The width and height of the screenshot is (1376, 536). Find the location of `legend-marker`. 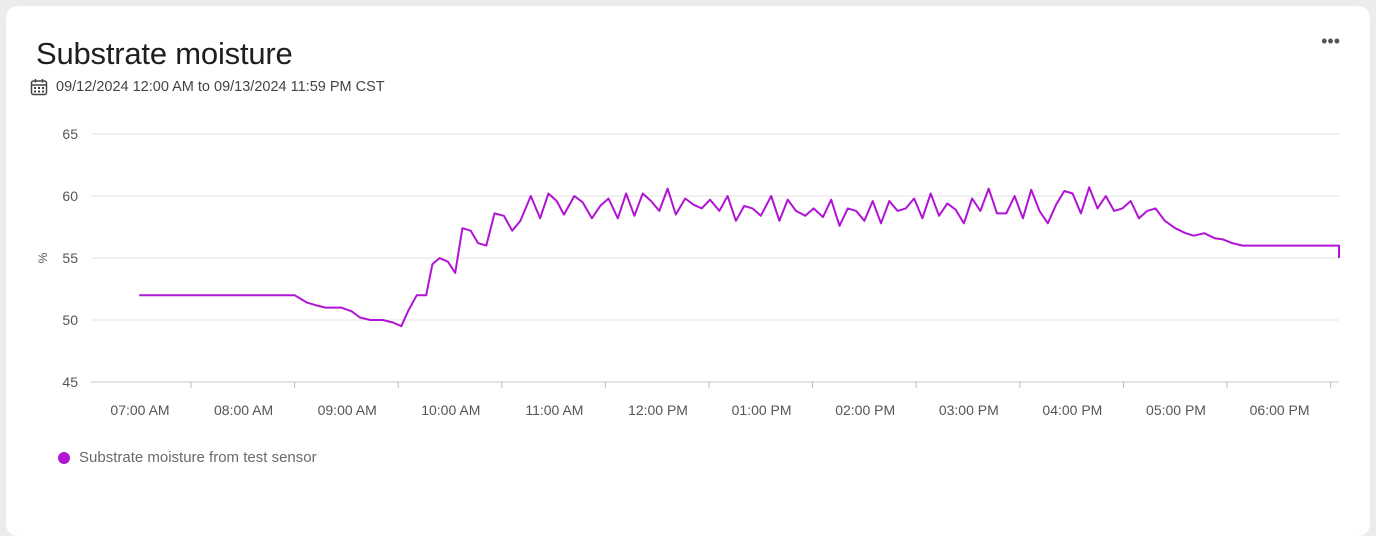

legend-marker is located at coordinates (64, 457).